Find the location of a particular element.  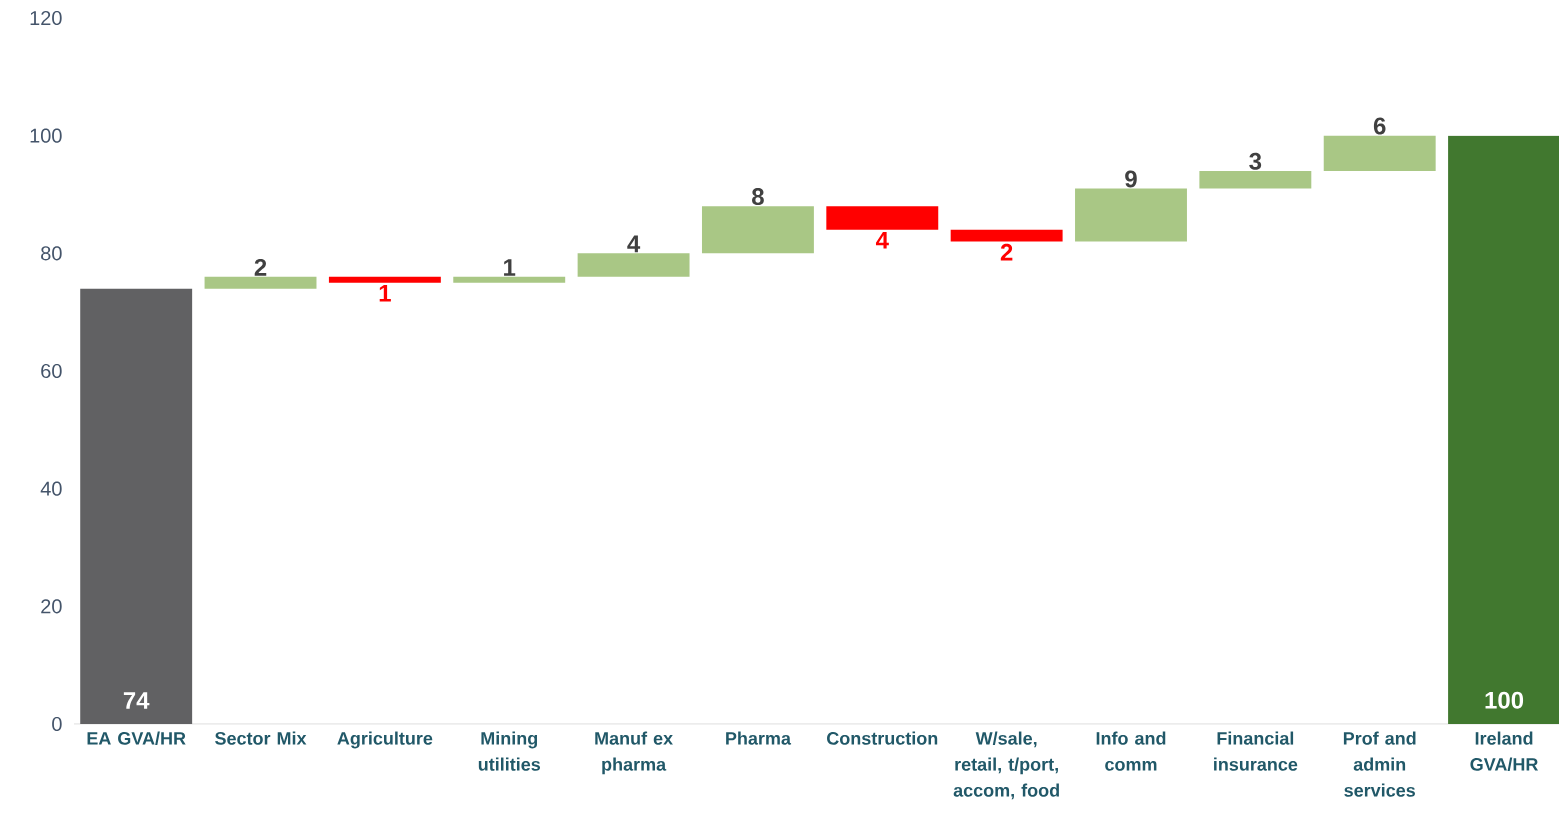

x-tick-label: Financial insurance is located at coordinates (1256, 751).